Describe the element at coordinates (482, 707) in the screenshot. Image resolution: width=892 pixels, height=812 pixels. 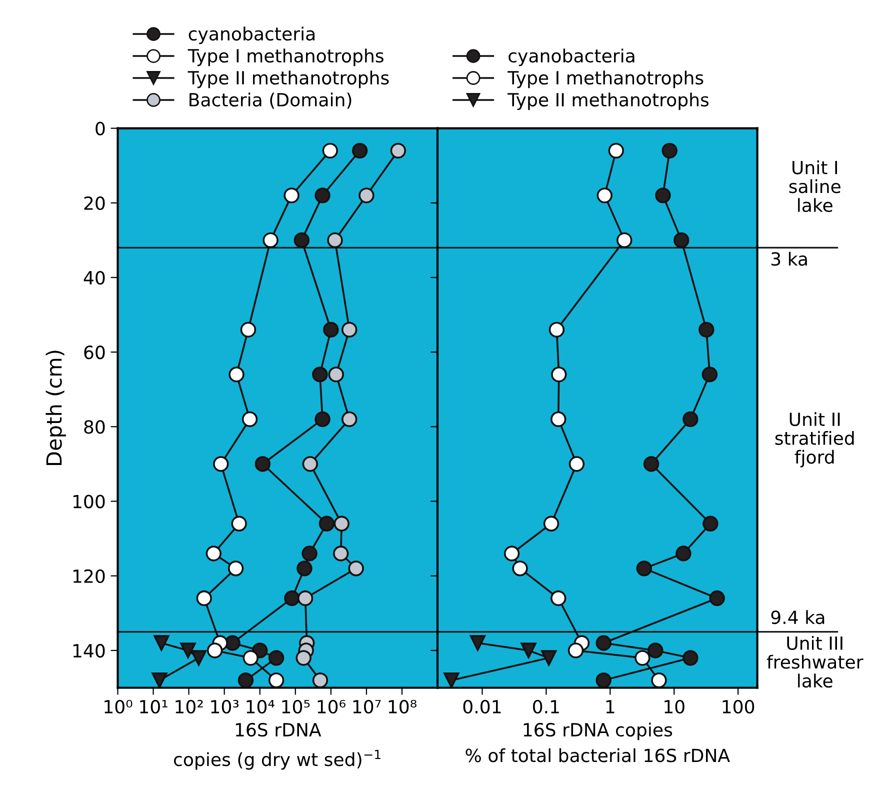
I see `x-tick-label: 0.01` at that location.